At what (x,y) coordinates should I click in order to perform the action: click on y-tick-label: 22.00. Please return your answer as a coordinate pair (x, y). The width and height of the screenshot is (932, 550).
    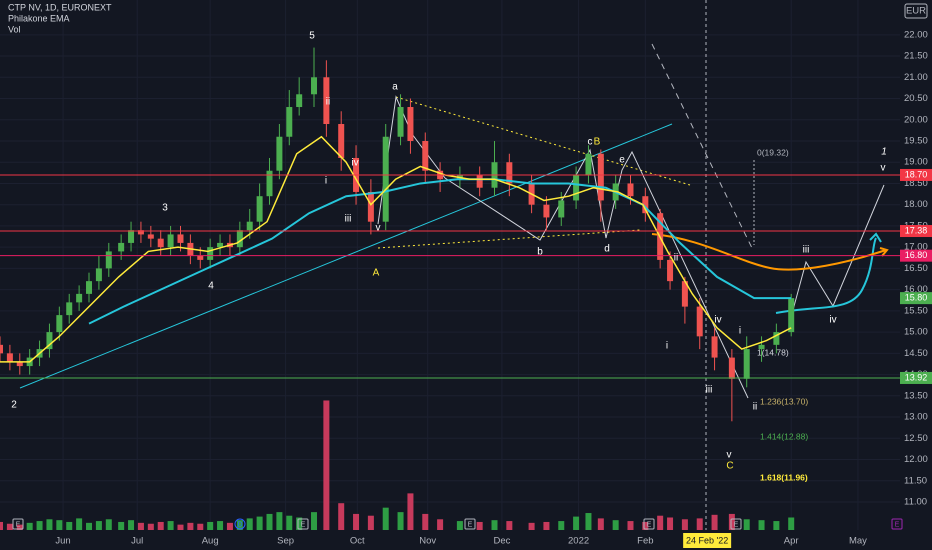
    Looking at the image, I should click on (916, 34).